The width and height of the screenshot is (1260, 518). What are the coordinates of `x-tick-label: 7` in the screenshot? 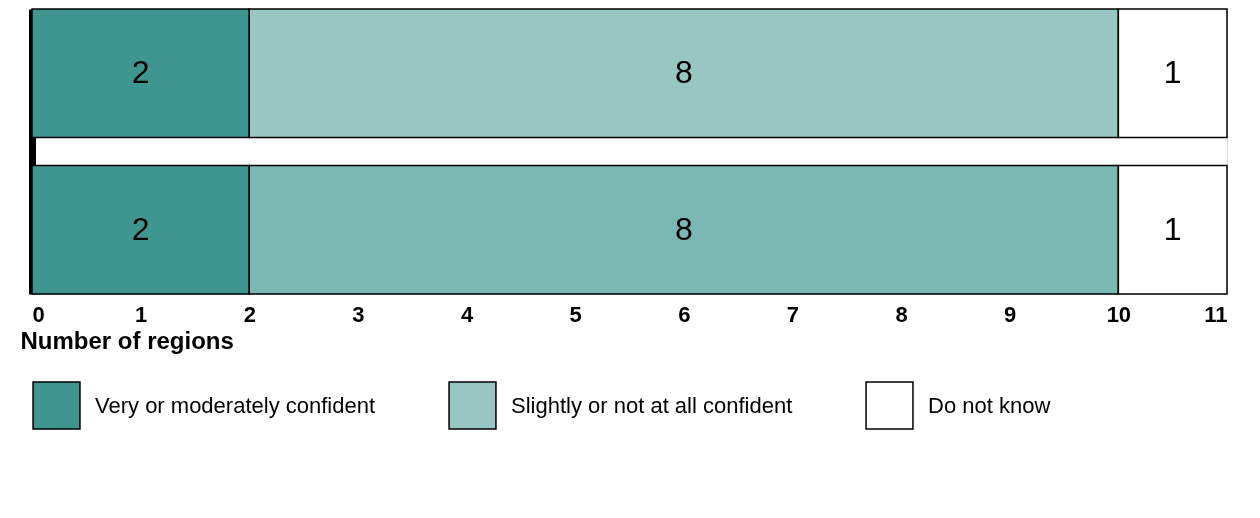 It's located at (793, 314).